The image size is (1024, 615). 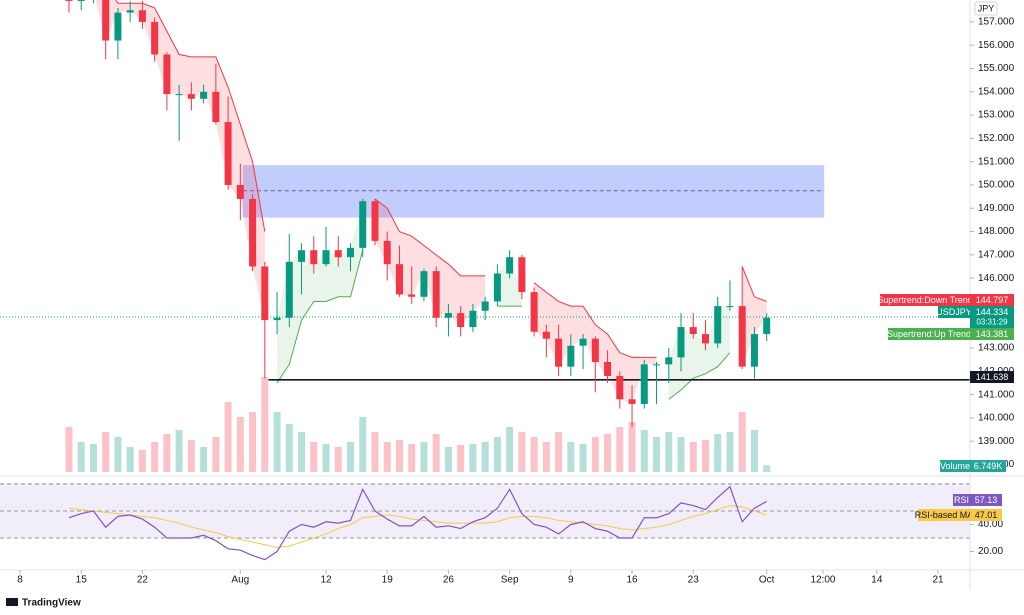 I want to click on rsi-ma-name: RSI-based MA, so click(x=944, y=515).